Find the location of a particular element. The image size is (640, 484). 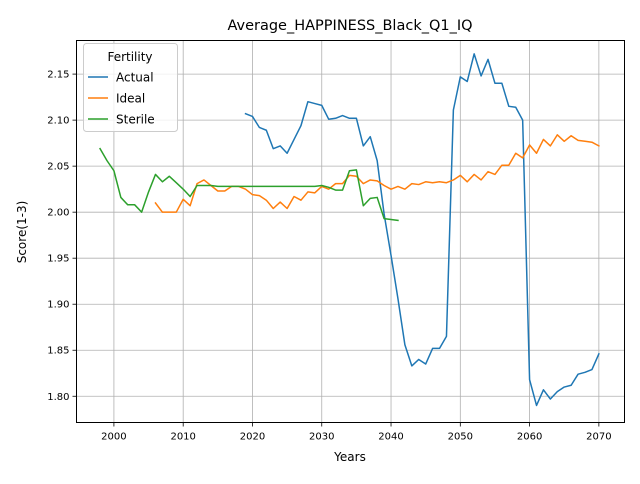

x-axis: 2000 2010 2020 2030 2040 2050 2060 2070 is located at coordinates (356, 432).